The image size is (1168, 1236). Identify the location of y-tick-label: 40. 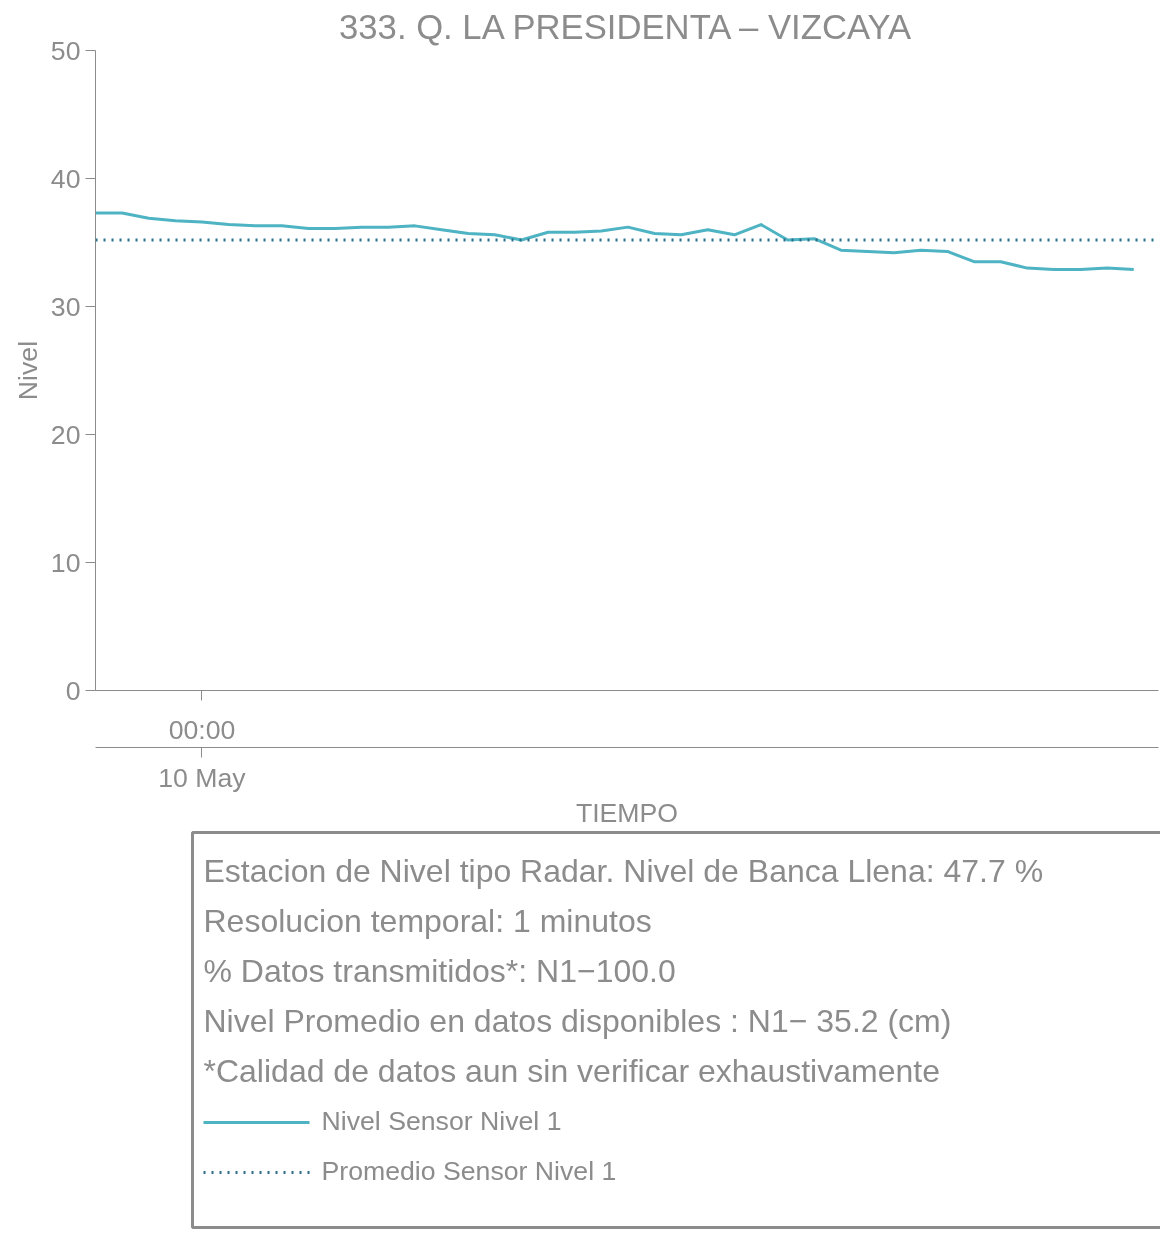
(65, 178).